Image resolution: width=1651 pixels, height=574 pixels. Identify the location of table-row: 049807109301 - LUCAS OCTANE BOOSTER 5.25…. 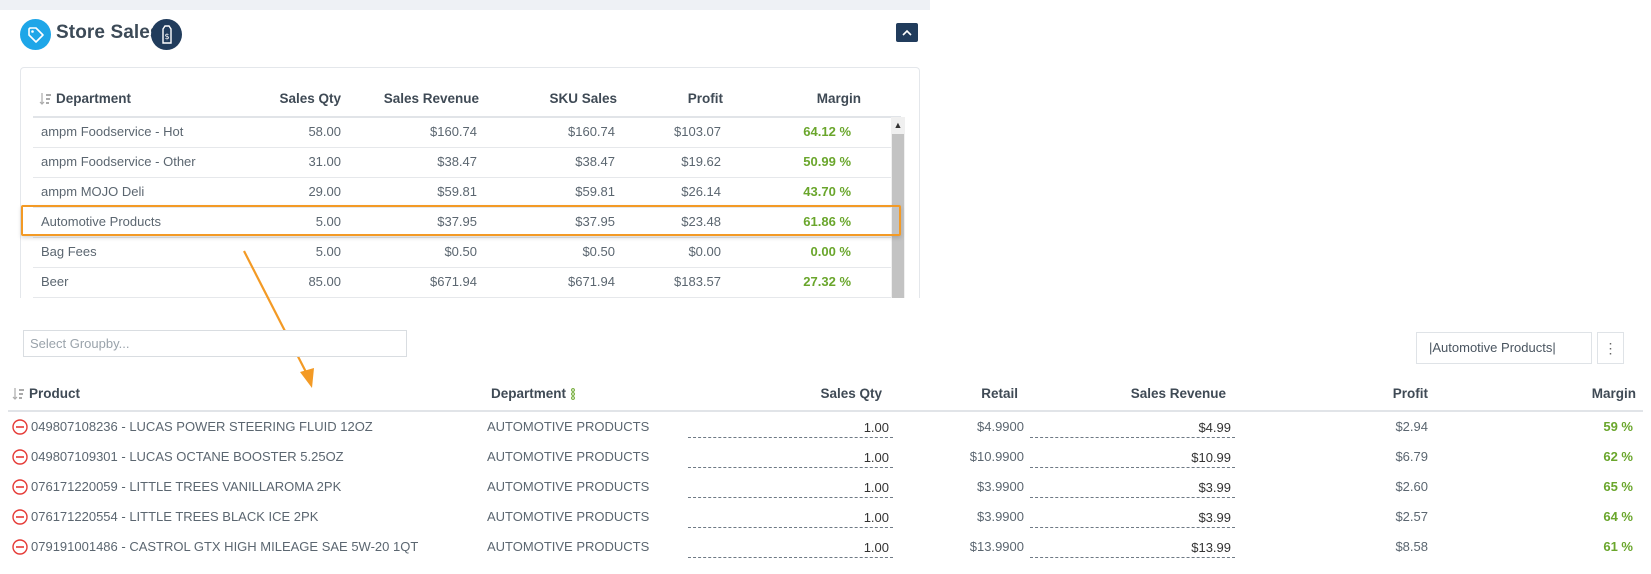
(825, 457).